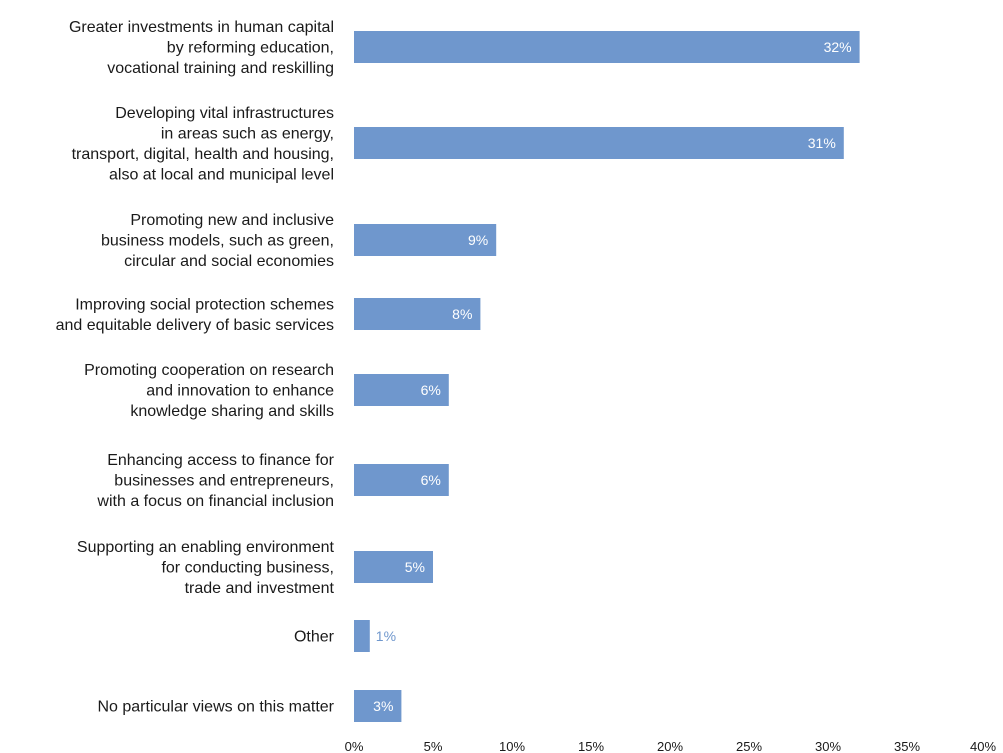 This screenshot has width=1003, height=753. What do you see at coordinates (838, 47) in the screenshot?
I see `bar-value-label: 32%` at bounding box center [838, 47].